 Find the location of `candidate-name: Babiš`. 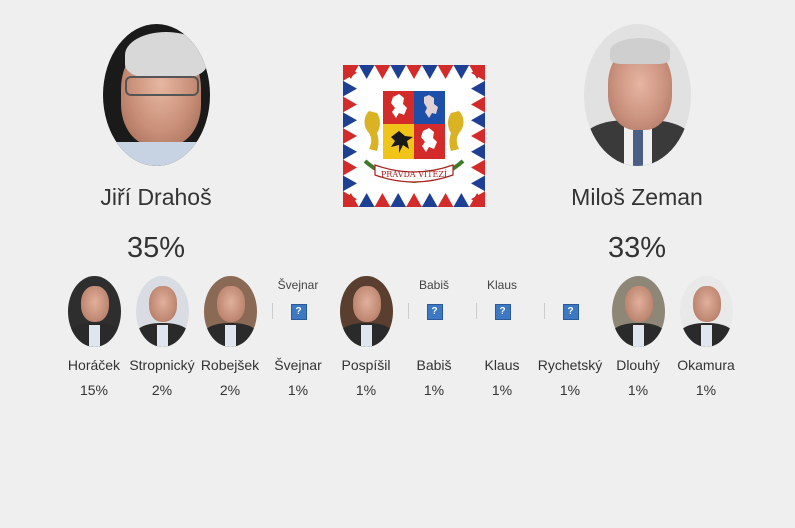

candidate-name: Babiš is located at coordinates (434, 365).